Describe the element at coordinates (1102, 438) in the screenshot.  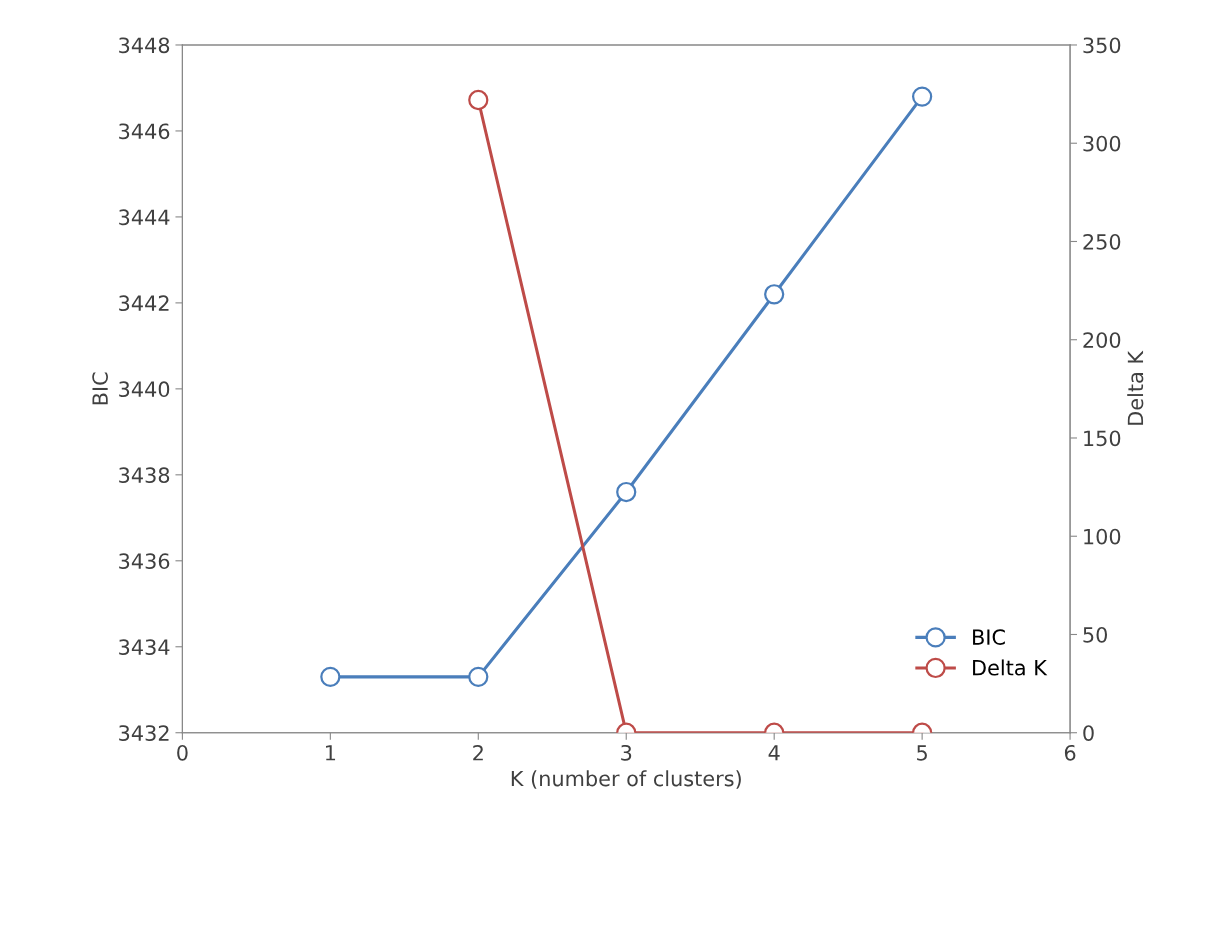
I see `y2-tick-label: 150` at that location.